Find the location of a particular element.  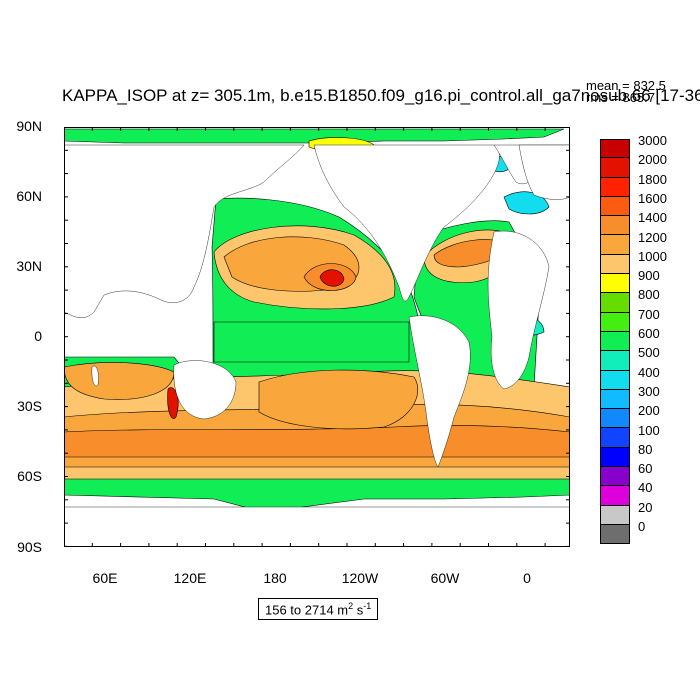

madagascar is located at coordinates (95, 376).